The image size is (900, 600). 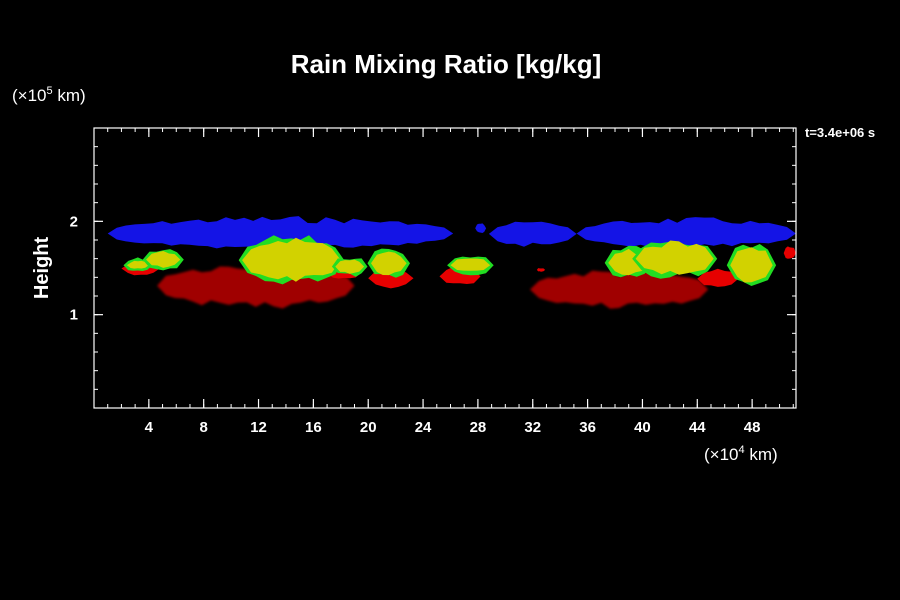 I want to click on x-tick-label: 28, so click(x=478, y=427).